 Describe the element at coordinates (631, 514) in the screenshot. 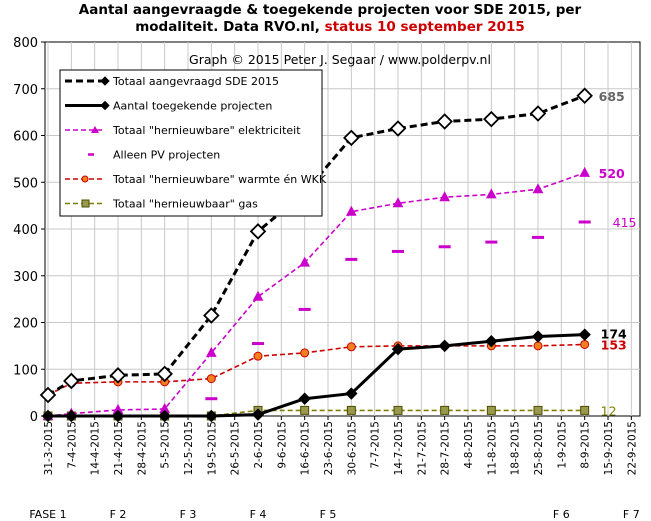

I see `phase-label: F 7` at that location.